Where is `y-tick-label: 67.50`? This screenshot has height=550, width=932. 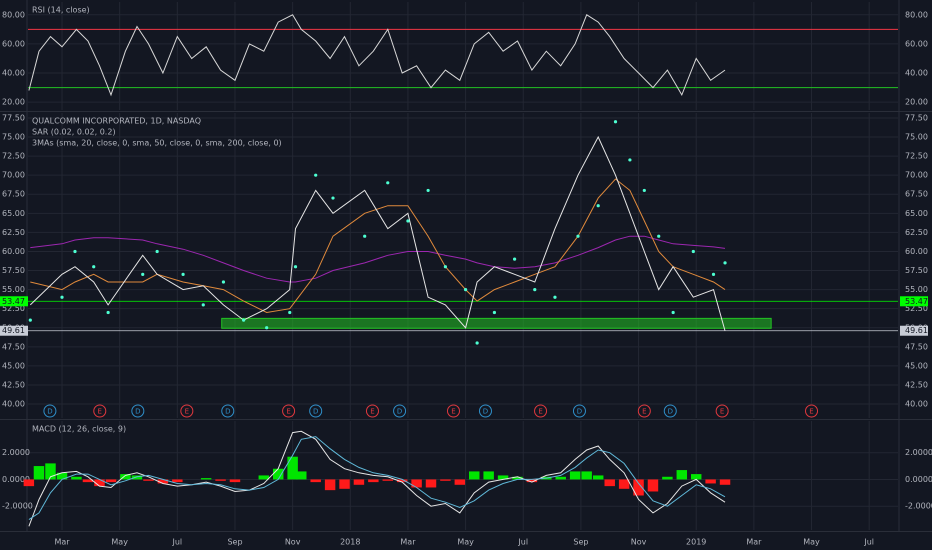 y-tick-label: 67.50 is located at coordinates (916, 194).